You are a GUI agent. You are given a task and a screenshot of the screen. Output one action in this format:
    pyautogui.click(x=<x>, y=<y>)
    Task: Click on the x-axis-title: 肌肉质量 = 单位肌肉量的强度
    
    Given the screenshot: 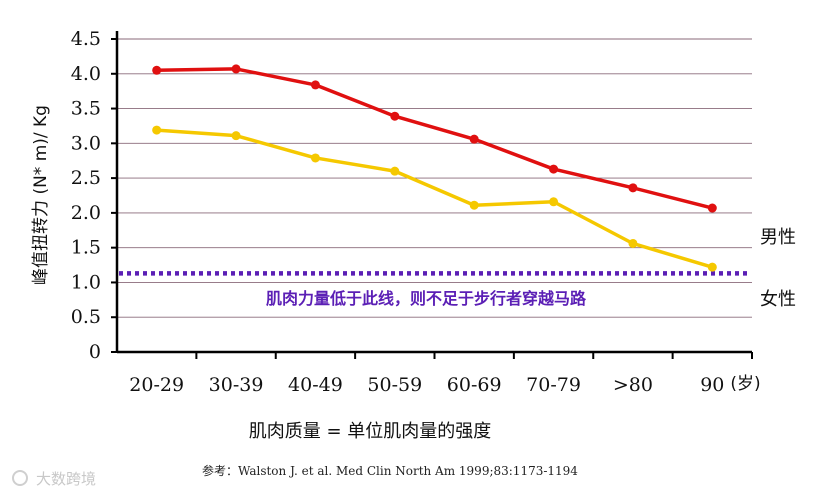 What is the action you would take?
    pyautogui.click(x=370, y=431)
    